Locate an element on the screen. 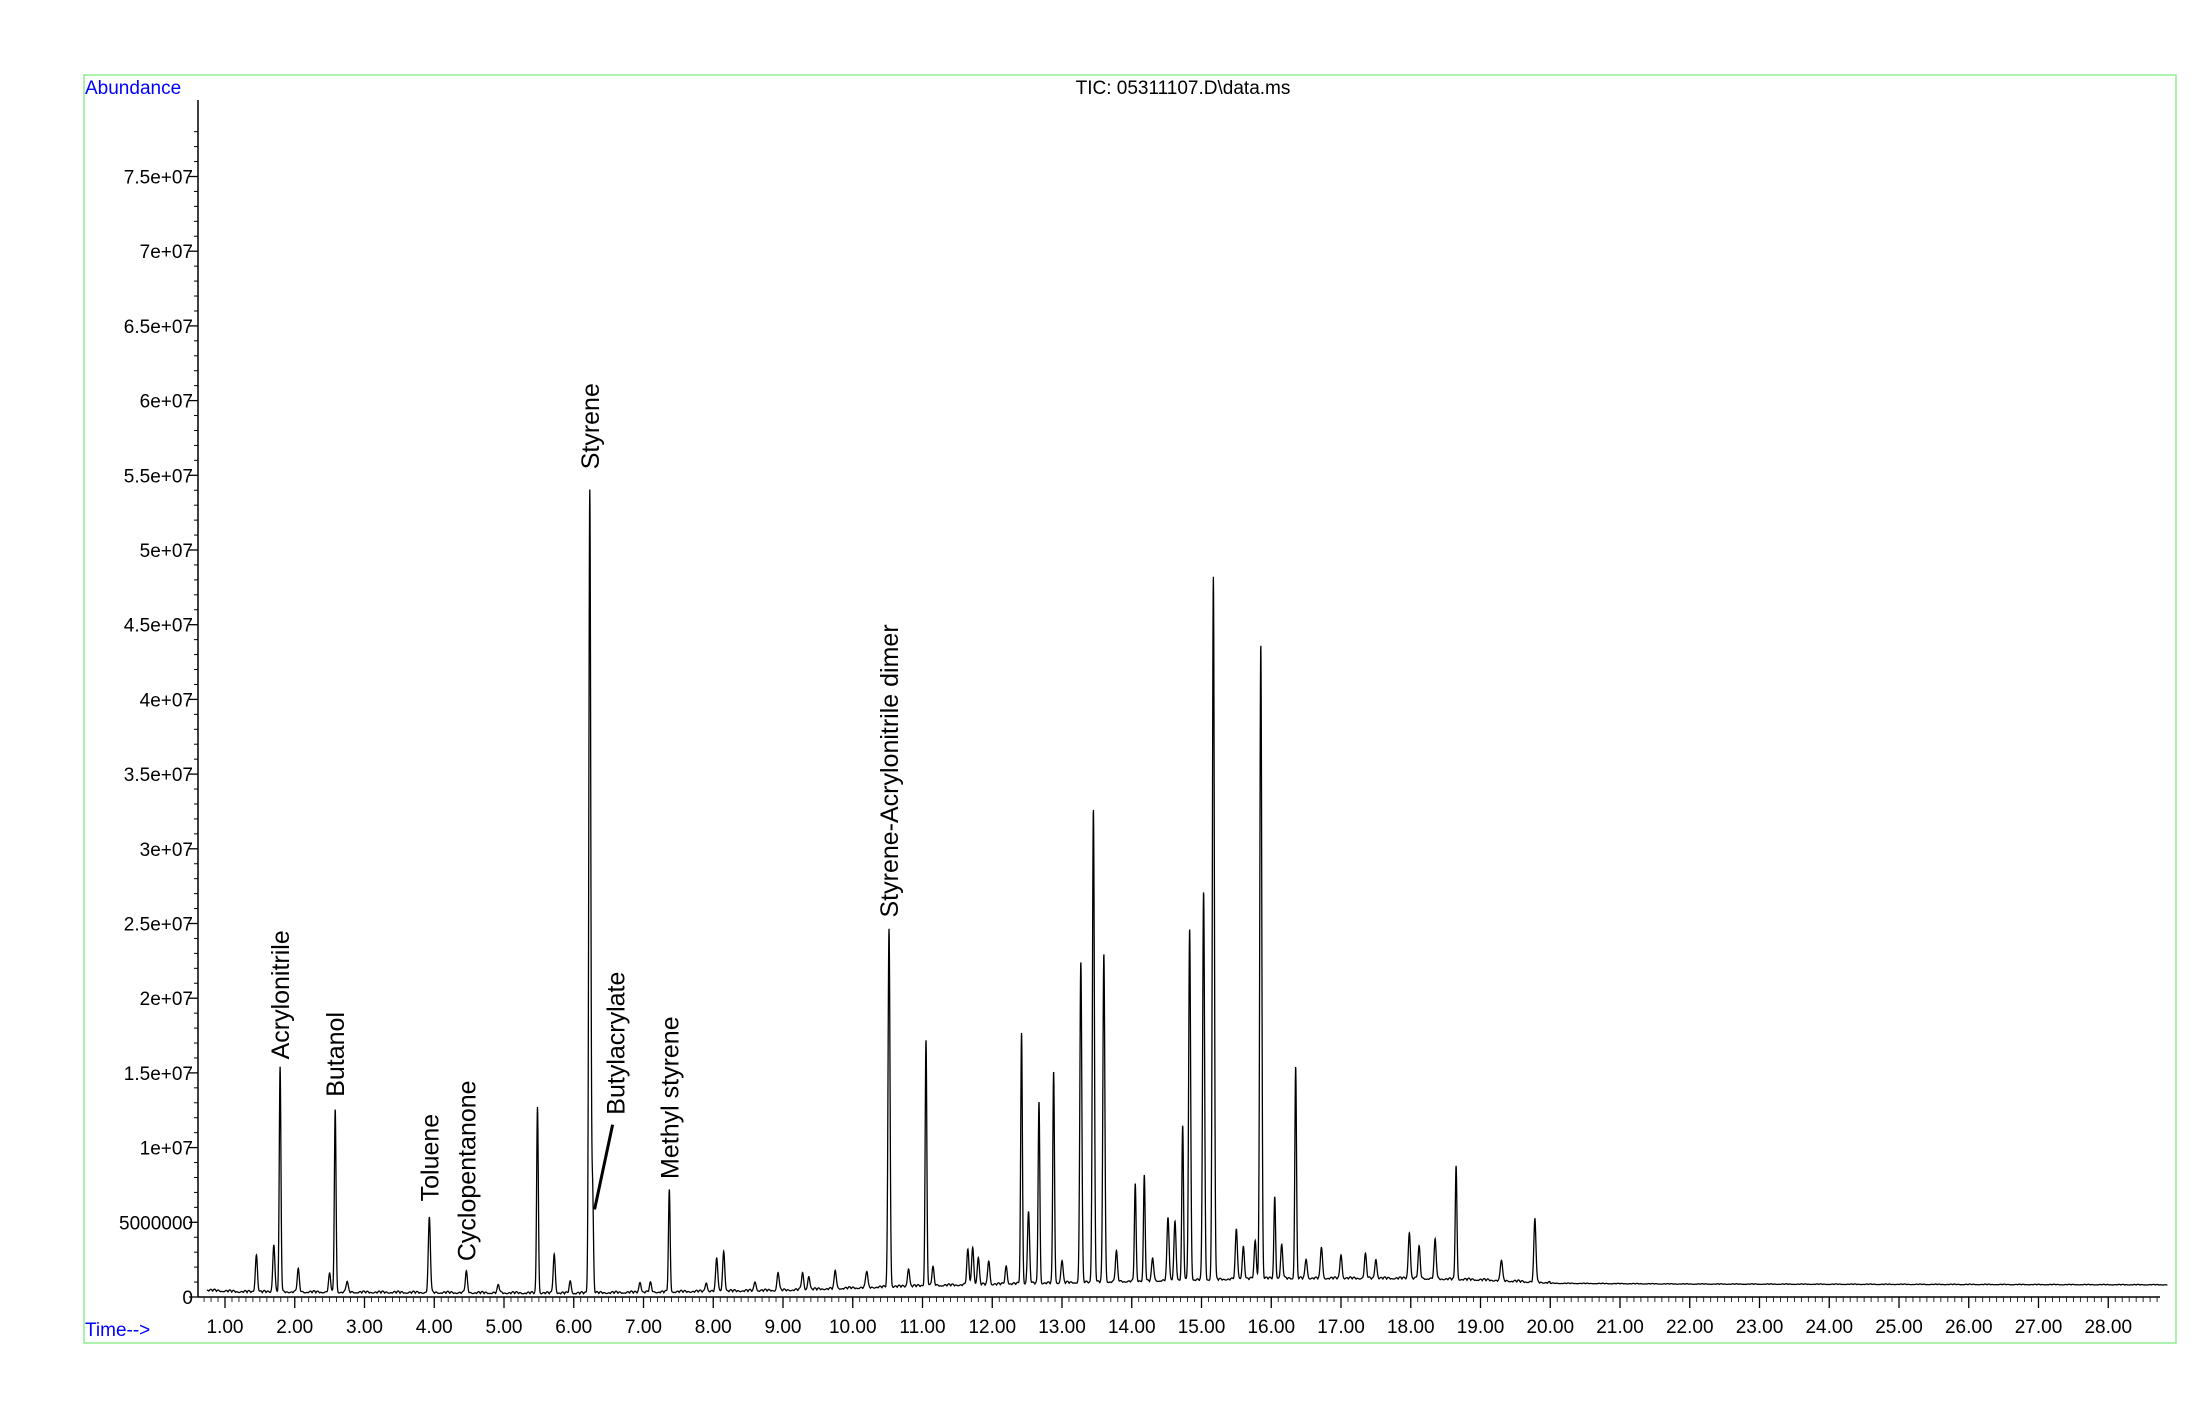 Image resolution: width=2200 pixels, height=1412 pixels. peak-label: Cyclopentanone is located at coordinates (467, 1170).